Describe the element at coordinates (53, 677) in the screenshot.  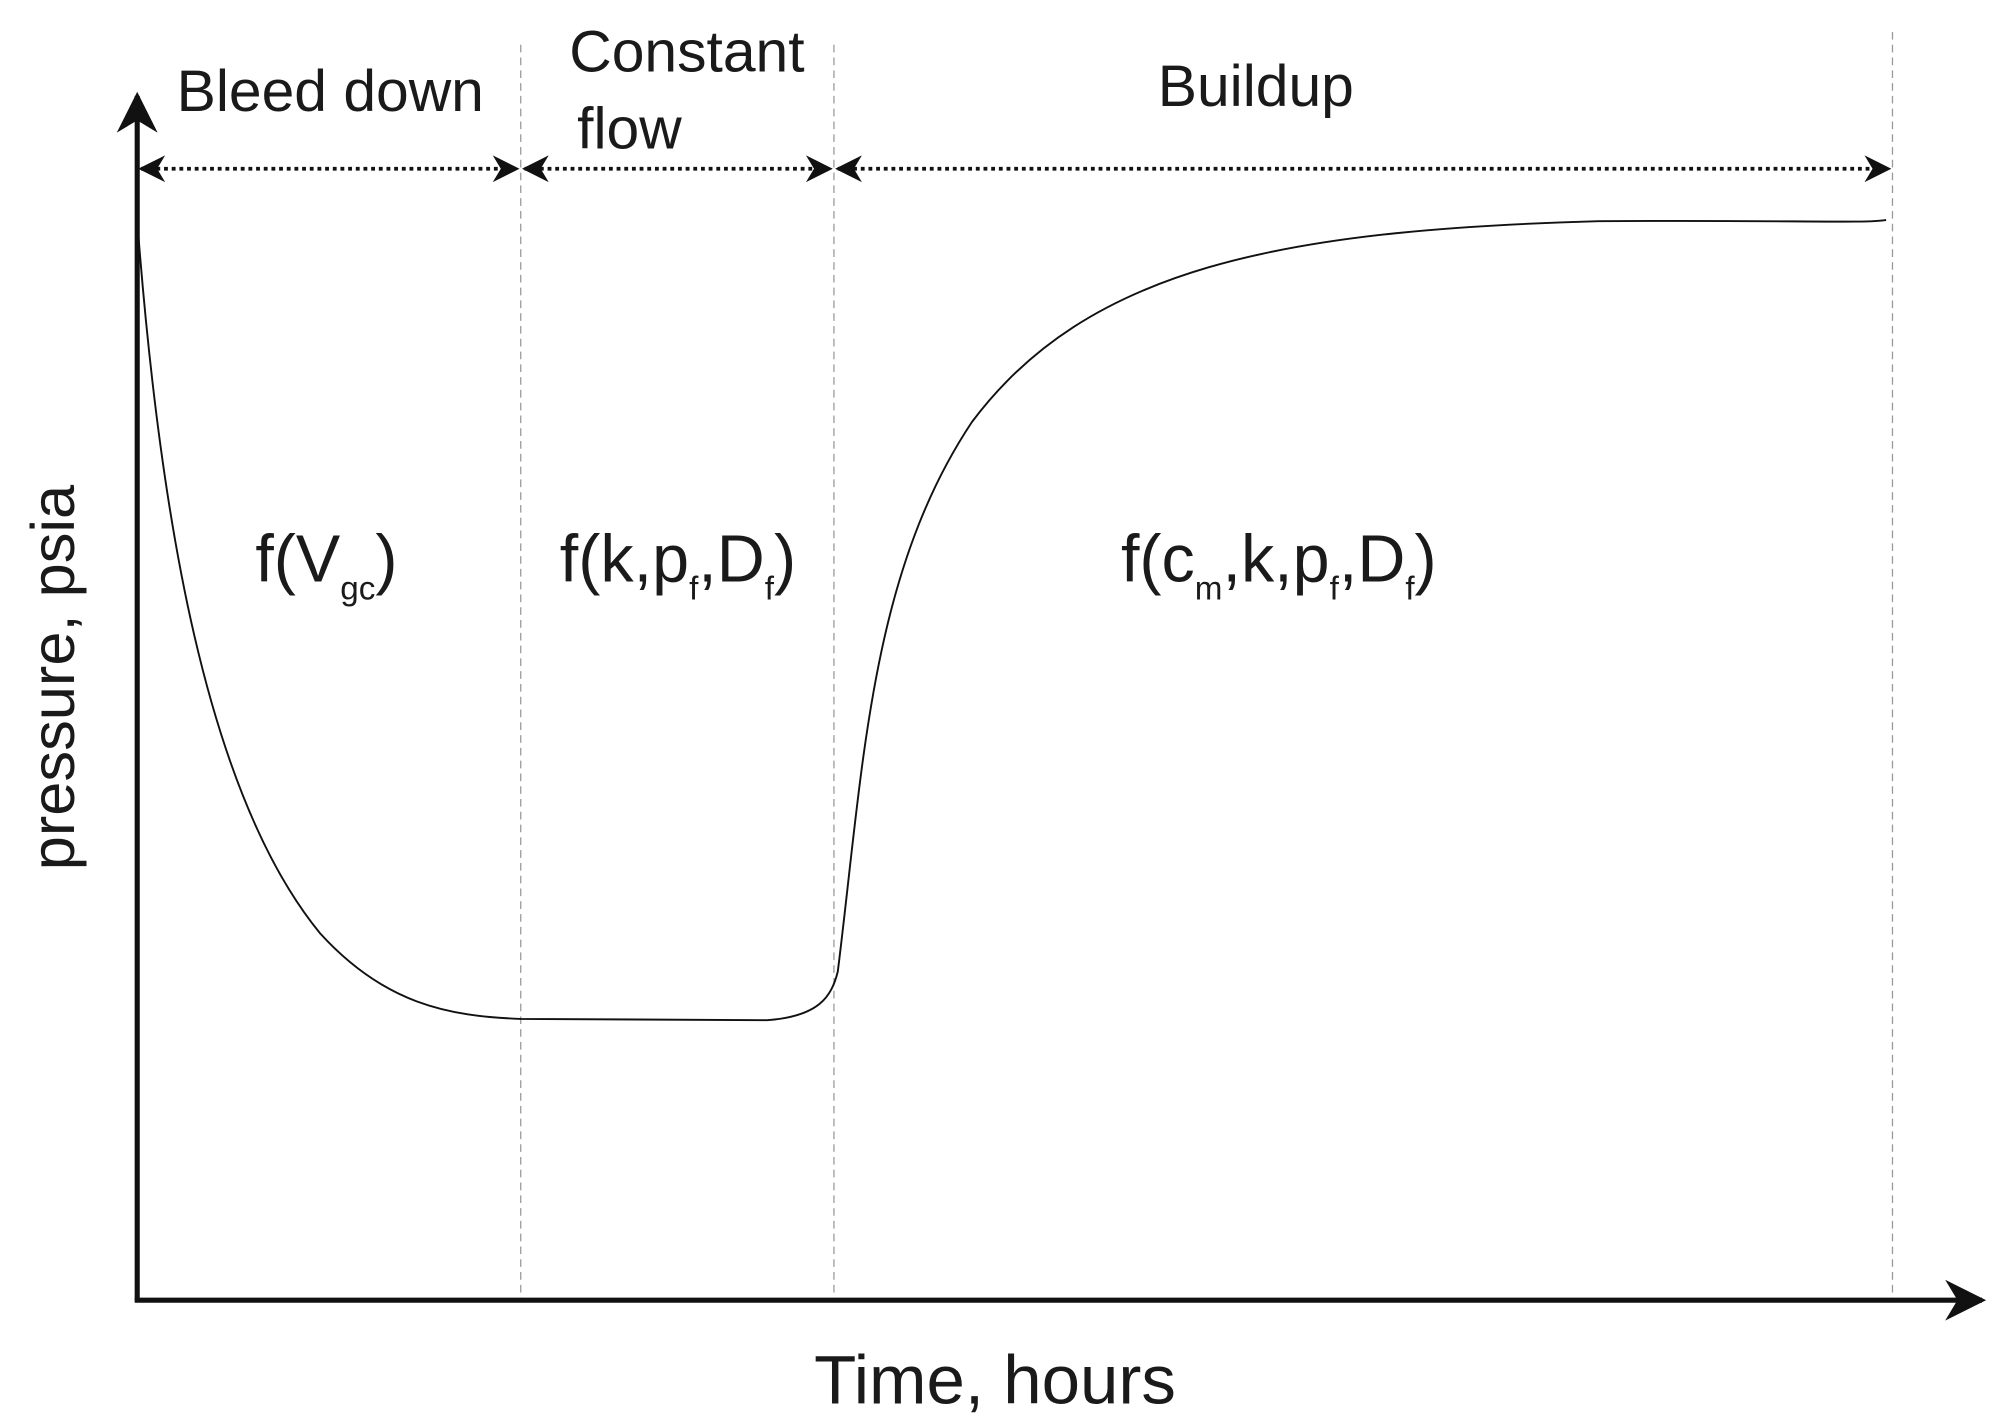
I see `y-axis-label: pressure, psia` at that location.